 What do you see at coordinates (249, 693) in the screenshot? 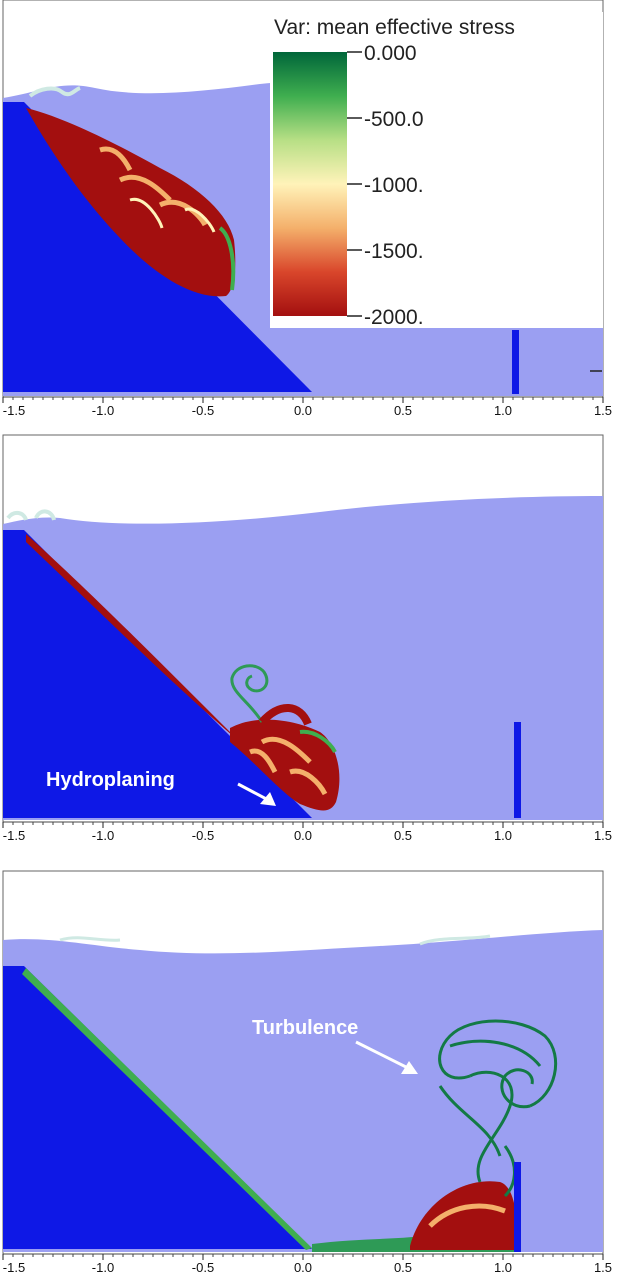
I see `vortex-curl` at bounding box center [249, 693].